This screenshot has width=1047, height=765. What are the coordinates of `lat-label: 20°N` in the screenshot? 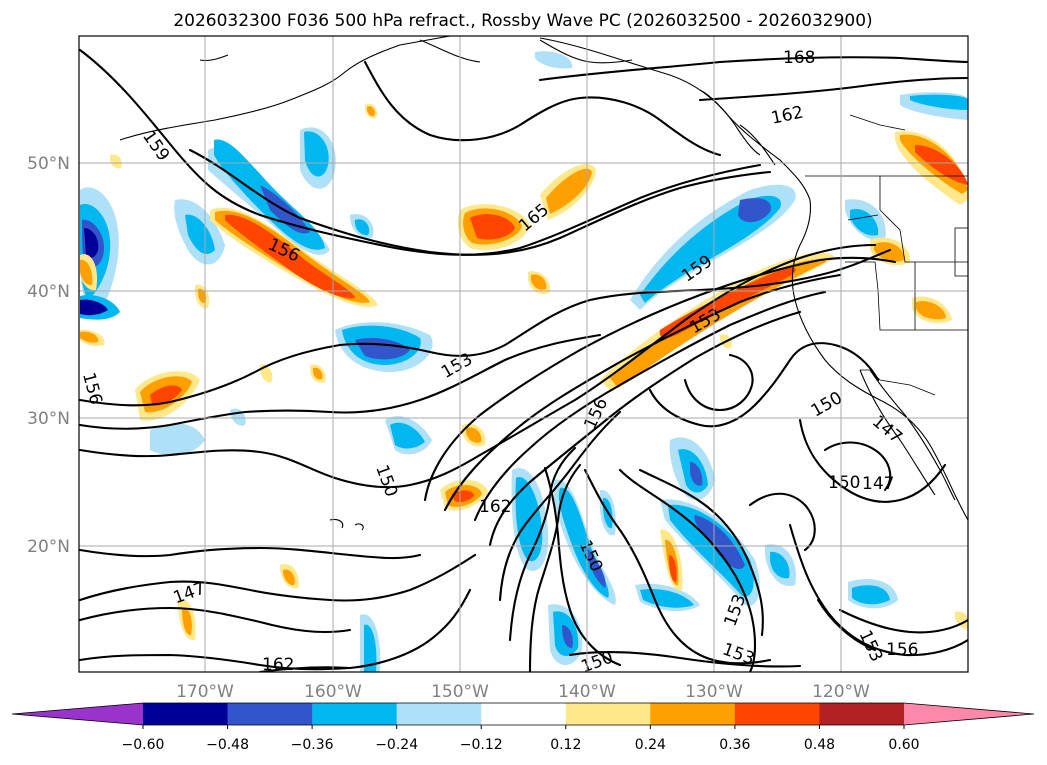 It's located at (48, 547).